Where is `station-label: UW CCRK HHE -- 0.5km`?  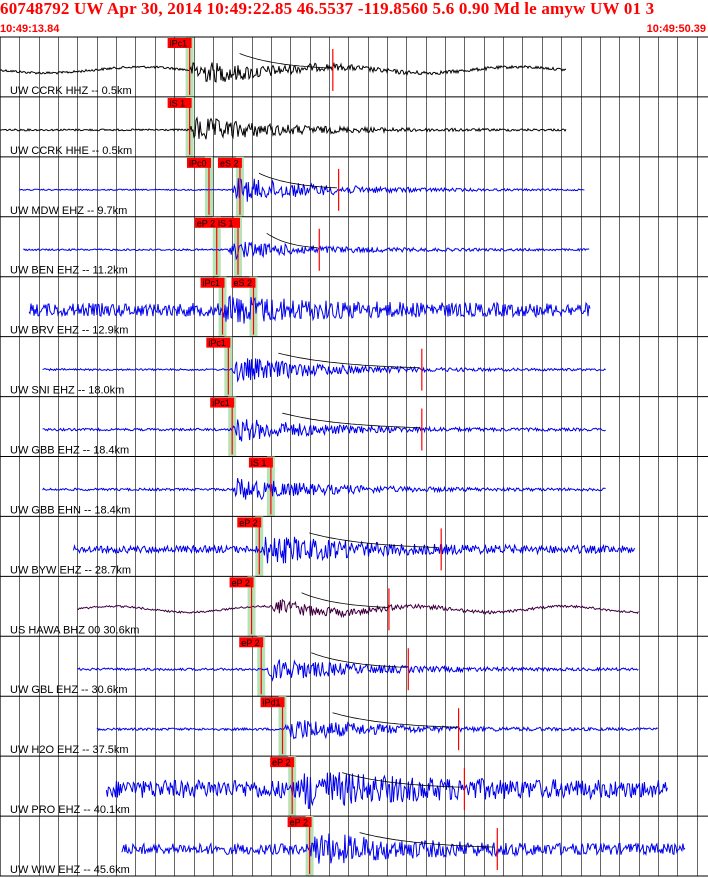
station-label: UW CCRK HHE -- 0.5km is located at coordinates (71, 151).